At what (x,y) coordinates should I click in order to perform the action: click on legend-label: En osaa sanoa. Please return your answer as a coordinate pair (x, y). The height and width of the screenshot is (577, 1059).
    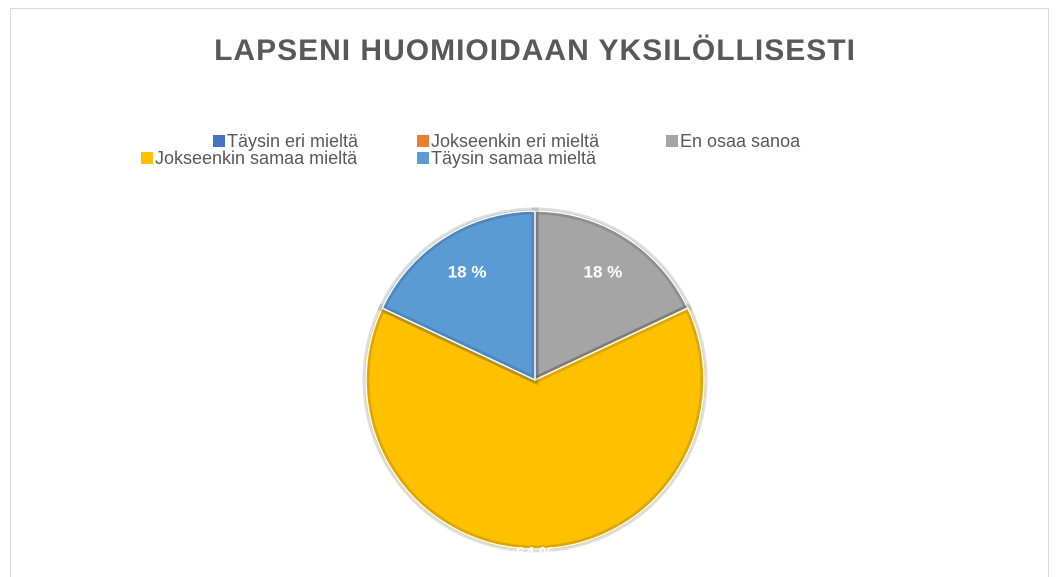
    Looking at the image, I should click on (740, 141).